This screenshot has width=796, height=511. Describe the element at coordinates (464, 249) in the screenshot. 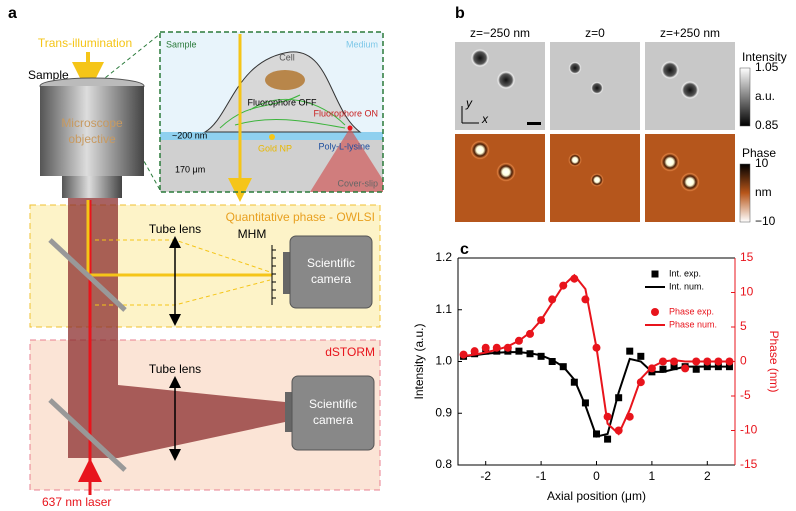

I see `panel-label: c` at that location.